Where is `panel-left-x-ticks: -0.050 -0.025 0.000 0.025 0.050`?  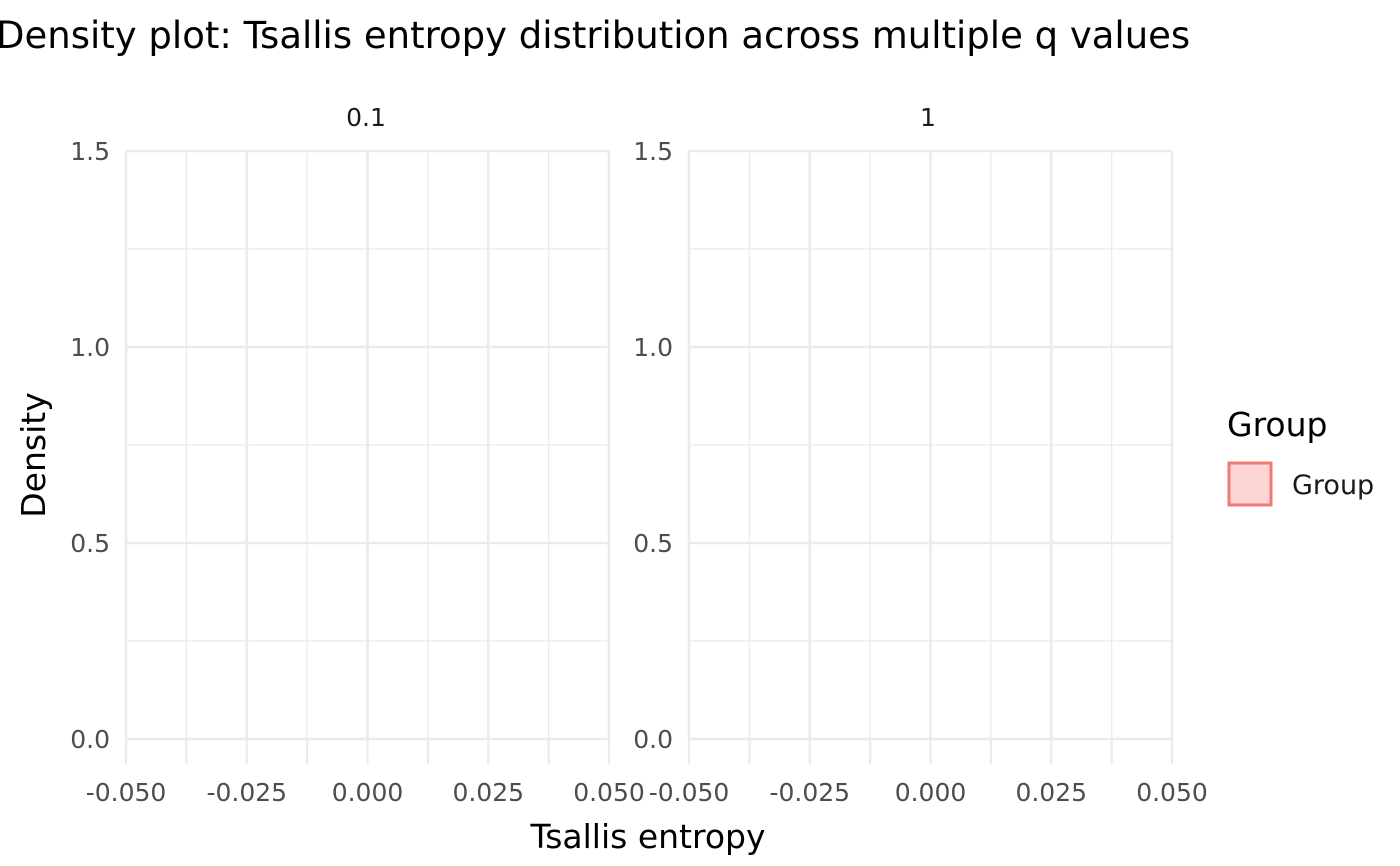
panel-left-x-ticks: -0.050 -0.025 0.000 0.025 0.050 is located at coordinates (365, 792).